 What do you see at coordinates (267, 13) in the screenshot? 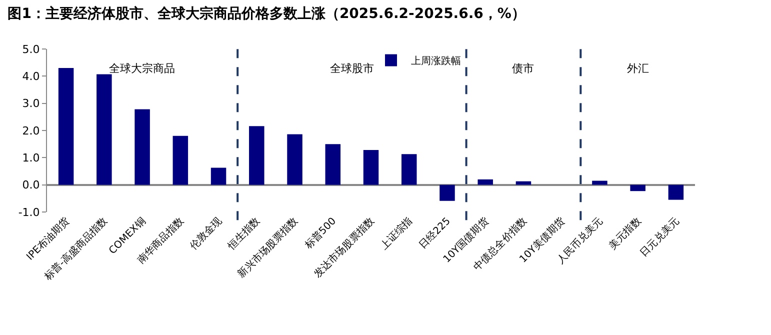
I see `chart-title: 图1：主要经济体股市、全球大宗商品价格多数上涨（2025.6.2-2025.6.6，%）` at bounding box center [267, 13].